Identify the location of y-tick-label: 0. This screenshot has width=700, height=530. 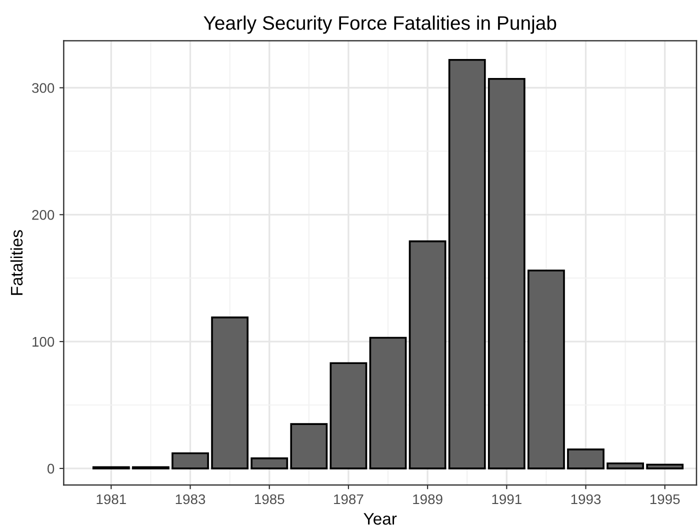
(50, 469).